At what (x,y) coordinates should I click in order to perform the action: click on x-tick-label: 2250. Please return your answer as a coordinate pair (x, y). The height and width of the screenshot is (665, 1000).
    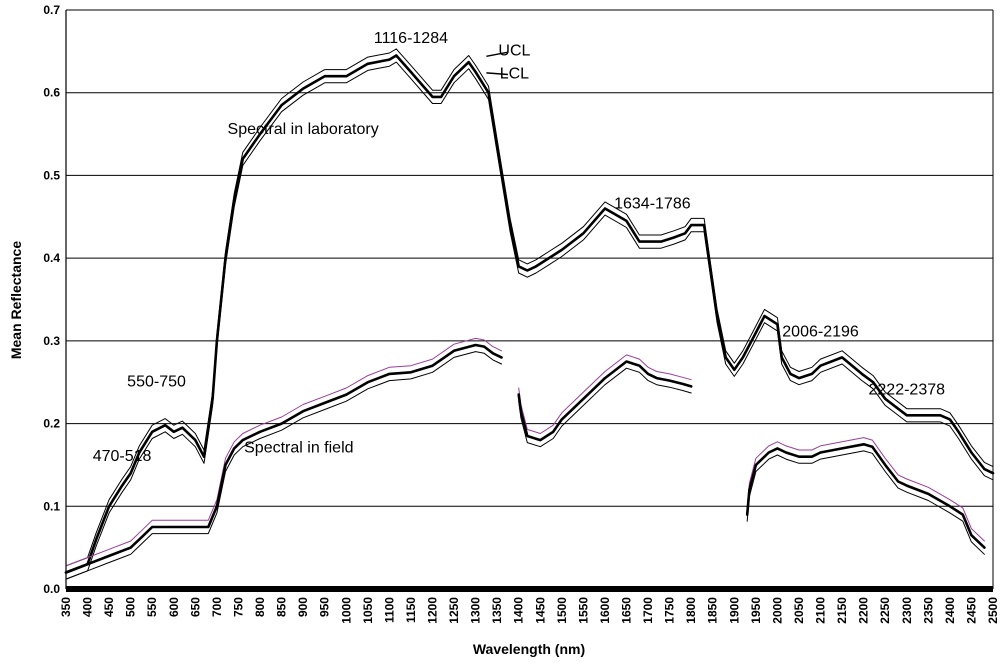
    Looking at the image, I should click on (885, 610).